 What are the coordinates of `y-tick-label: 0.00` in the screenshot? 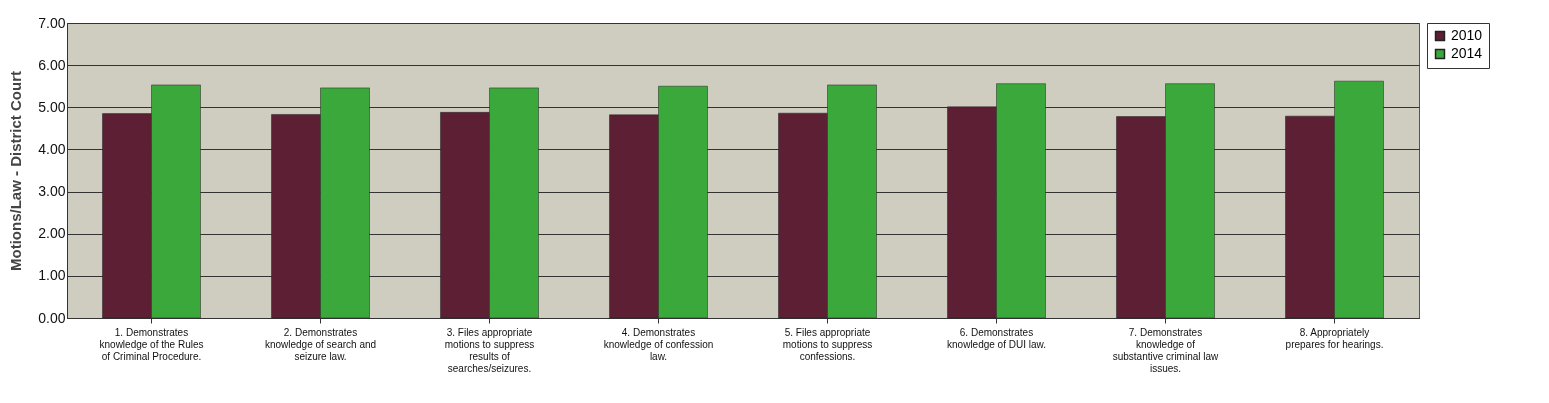 It's located at (52, 317).